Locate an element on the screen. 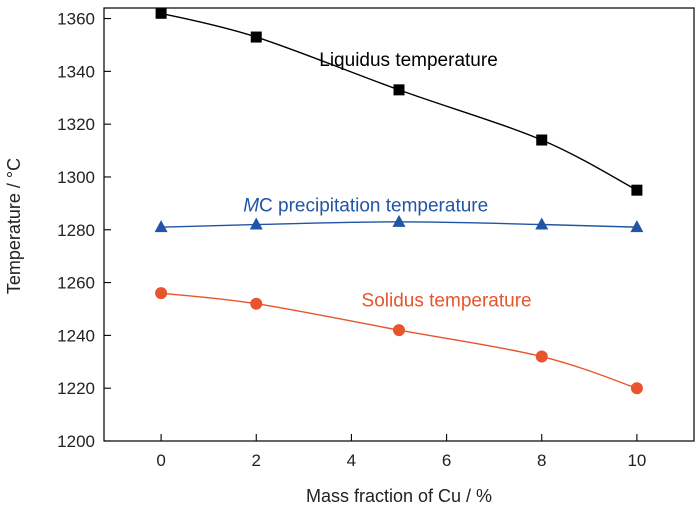 The height and width of the screenshot is (514, 700). x-axis: 0 2 4 6 8 10 is located at coordinates (401, 452).